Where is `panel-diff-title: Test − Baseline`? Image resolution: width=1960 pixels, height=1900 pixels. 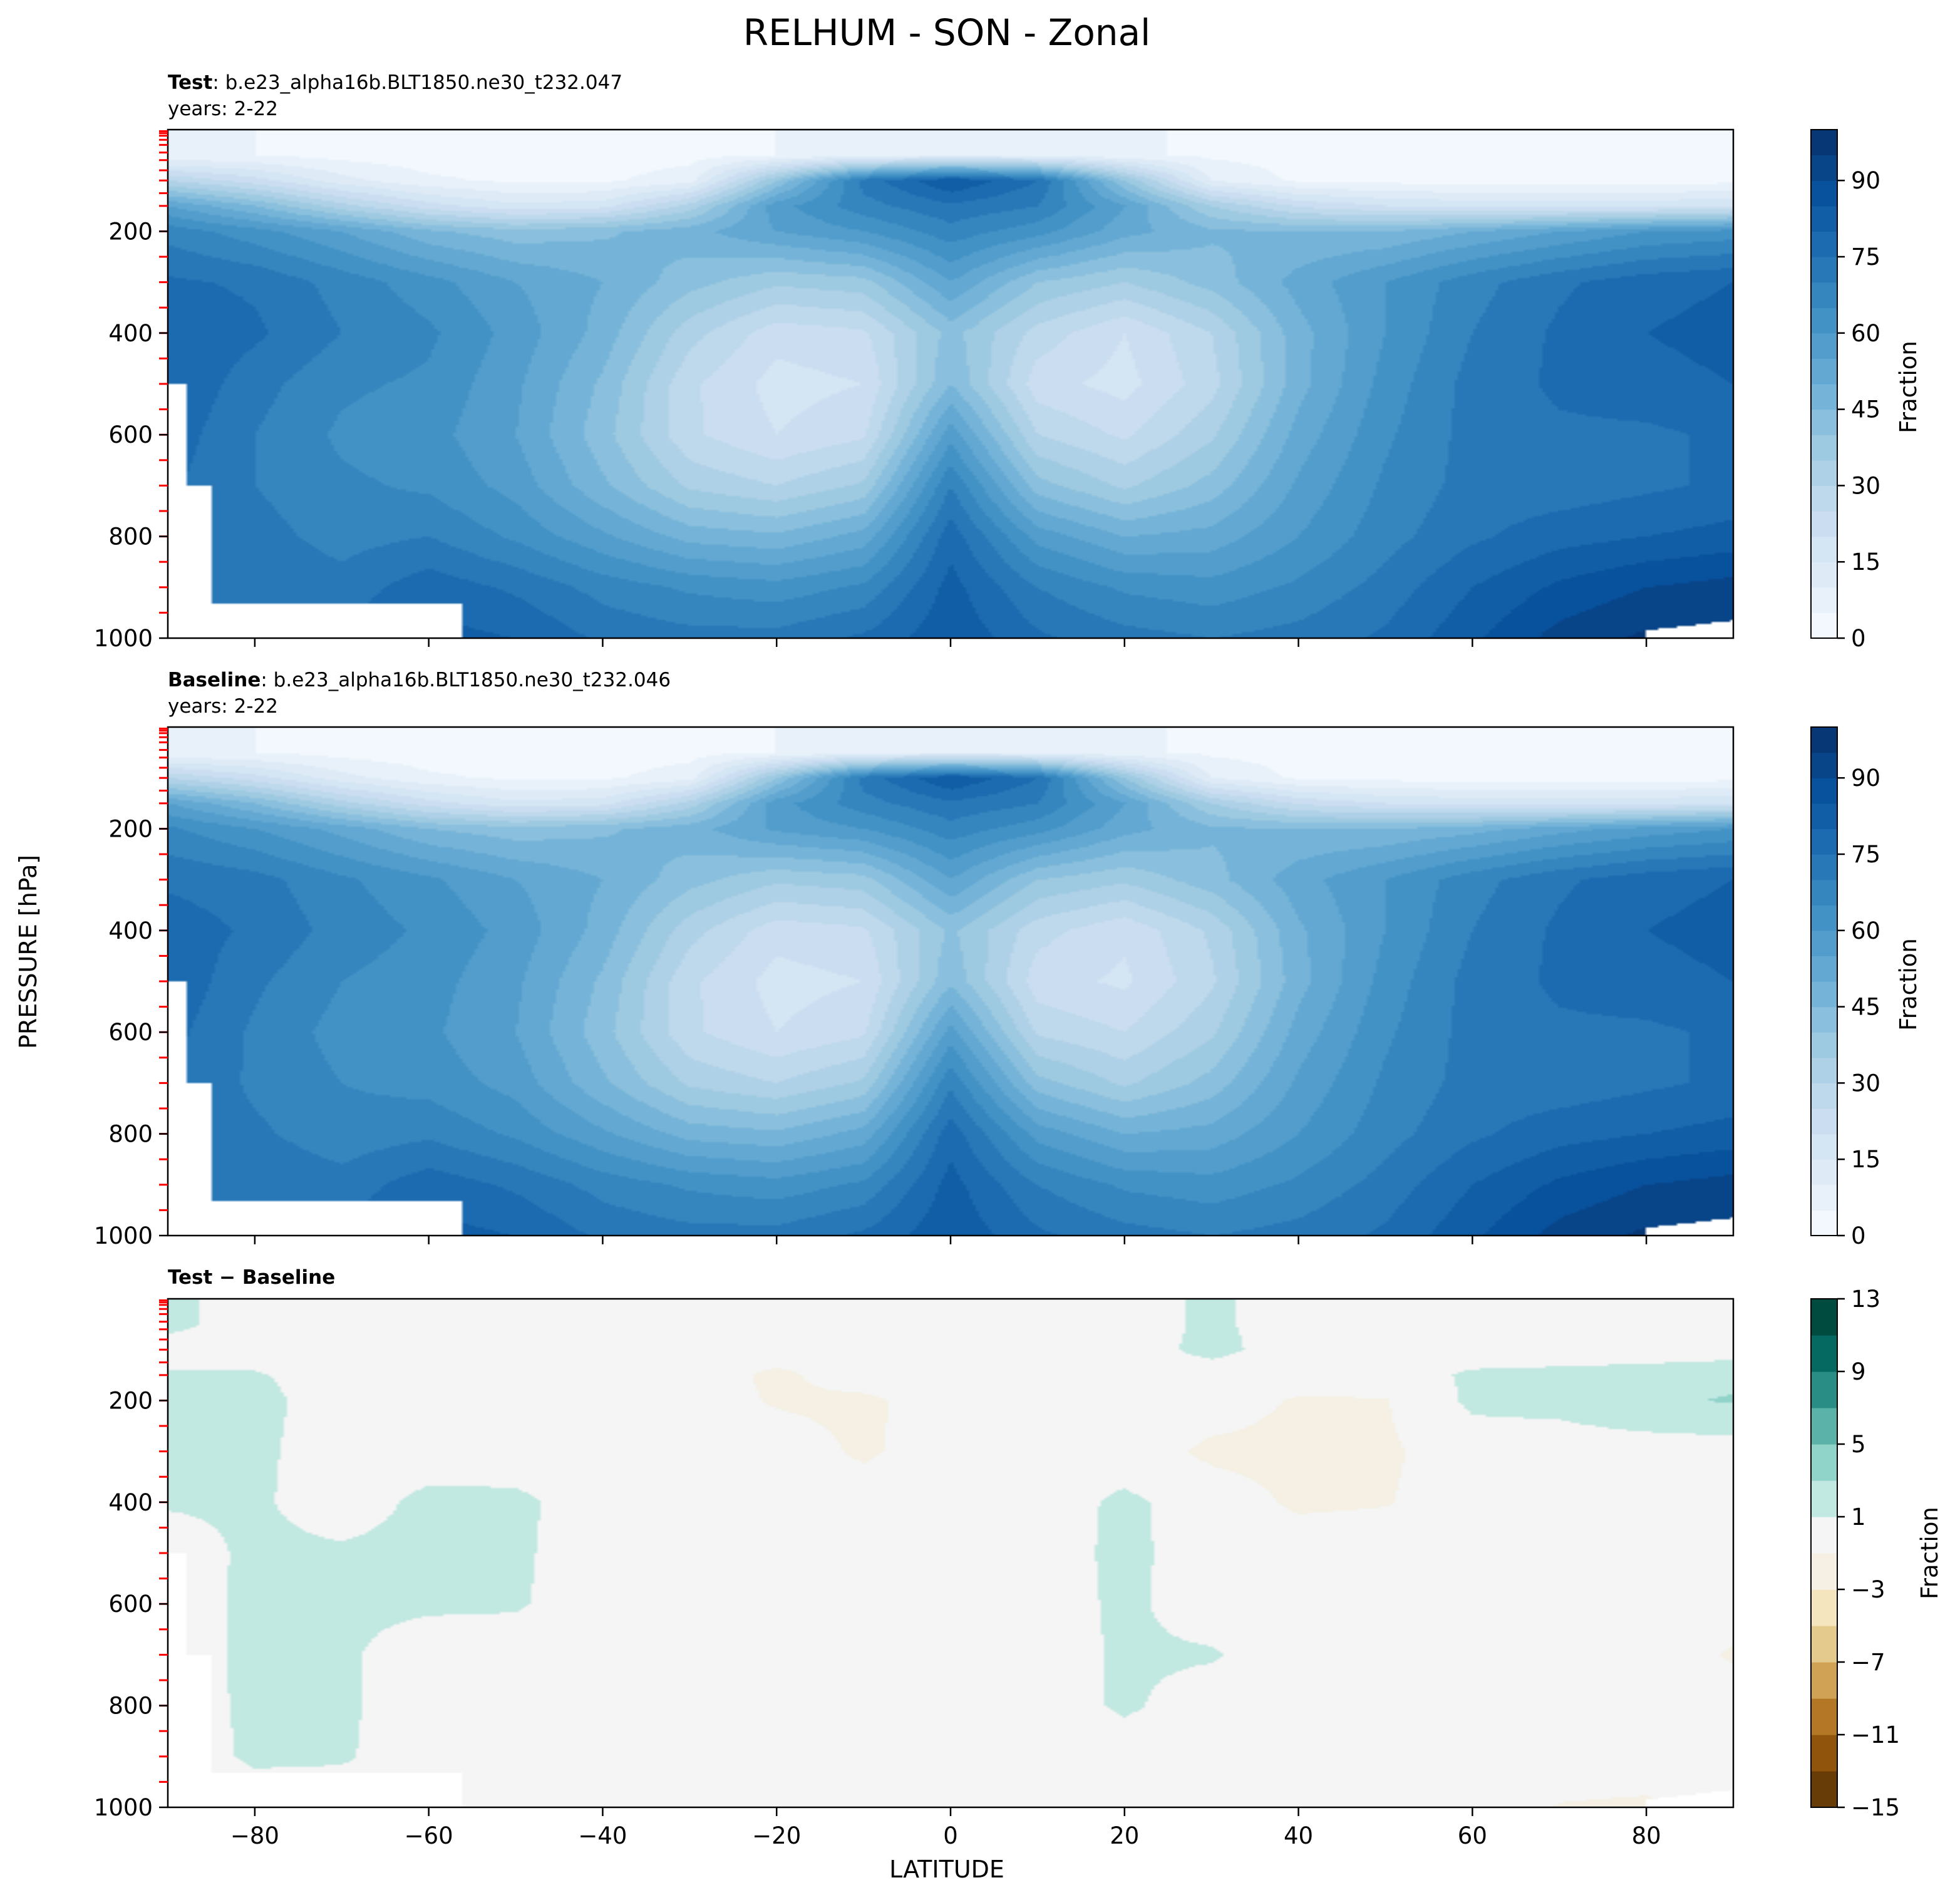 panel-diff-title: Test − Baseline is located at coordinates (251, 1277).